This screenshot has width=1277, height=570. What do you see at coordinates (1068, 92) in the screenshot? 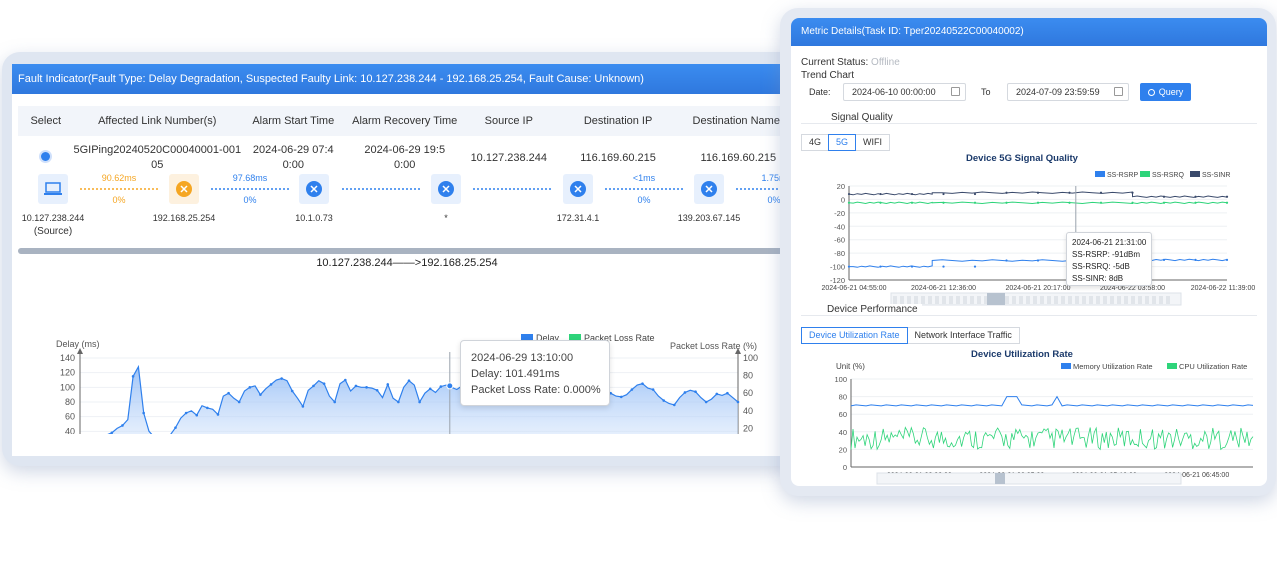
I see `date-to-input: 2024-07-09 23:59:59` at bounding box center [1068, 92].